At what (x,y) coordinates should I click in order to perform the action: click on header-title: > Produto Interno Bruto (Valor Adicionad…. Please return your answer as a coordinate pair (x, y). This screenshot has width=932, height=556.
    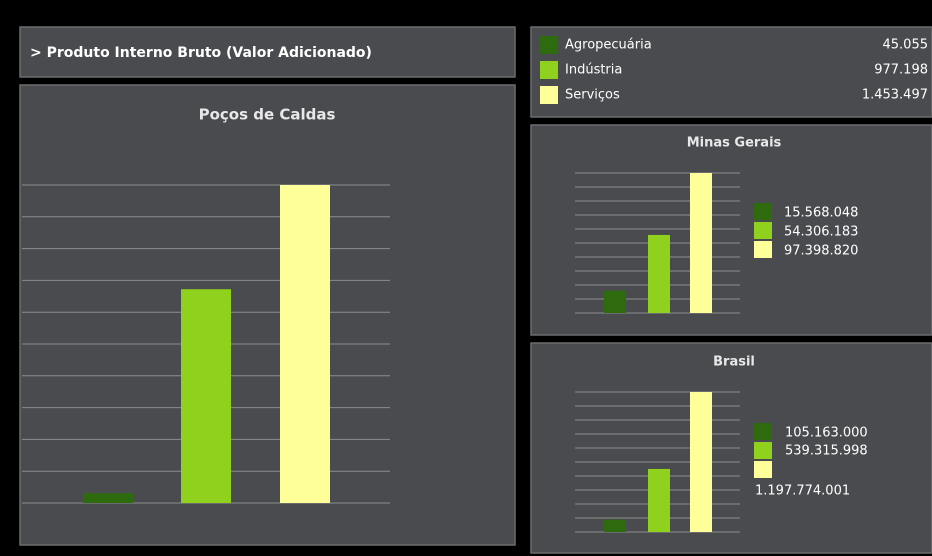
    Looking at the image, I should click on (201, 53).